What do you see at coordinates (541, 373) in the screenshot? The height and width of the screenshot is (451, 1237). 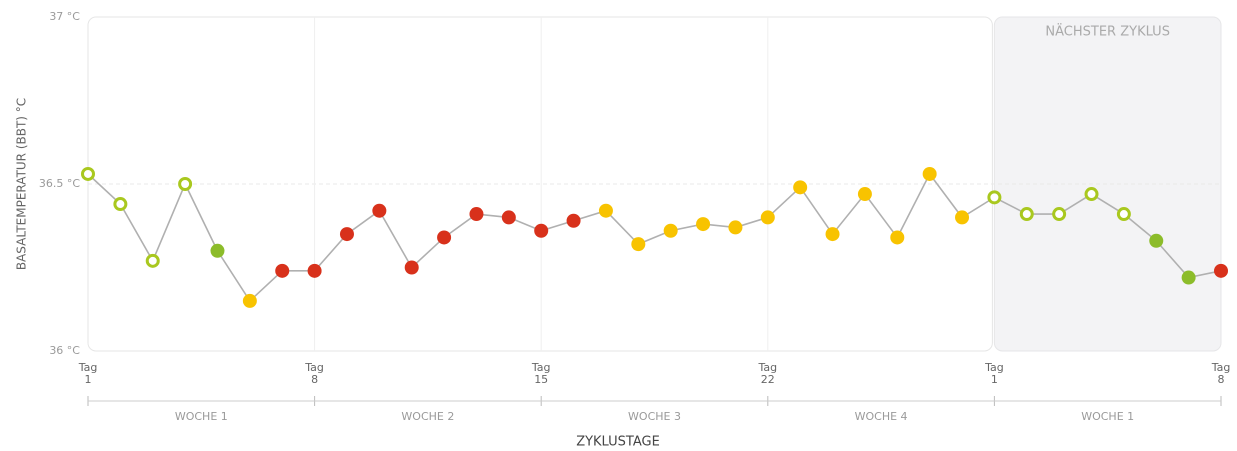 I see `x-tick-label: Tag 15` at bounding box center [541, 373].